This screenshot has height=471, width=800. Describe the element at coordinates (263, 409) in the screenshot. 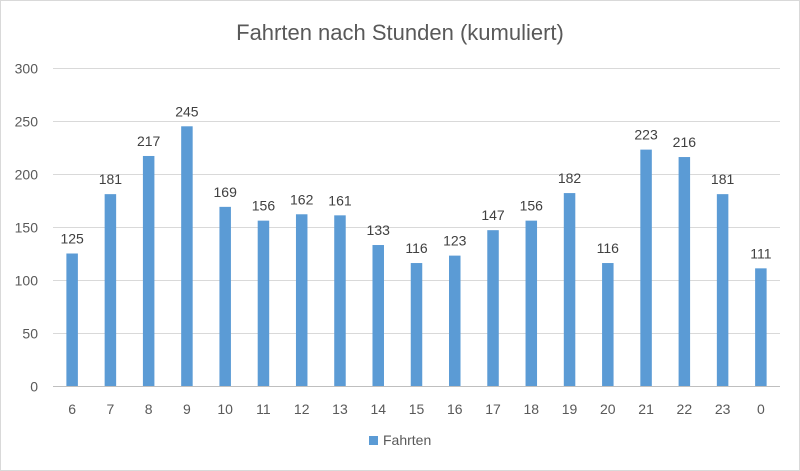

I see `x-tick-label: 11` at that location.